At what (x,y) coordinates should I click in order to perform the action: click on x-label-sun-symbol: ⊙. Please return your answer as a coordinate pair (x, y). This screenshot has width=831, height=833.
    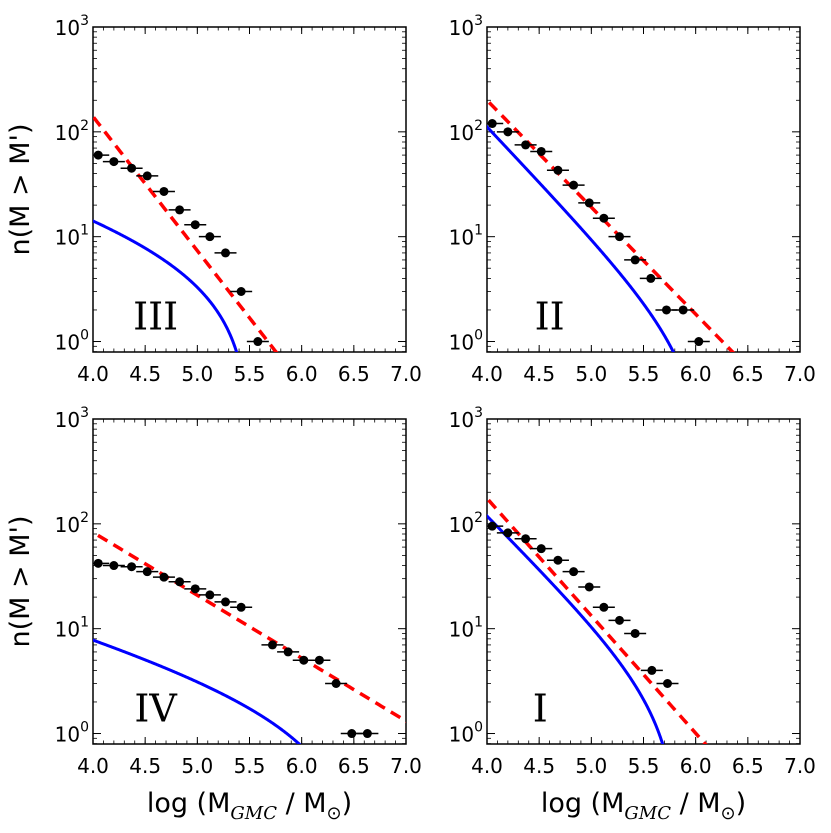
    Looking at the image, I should click on (728, 813).